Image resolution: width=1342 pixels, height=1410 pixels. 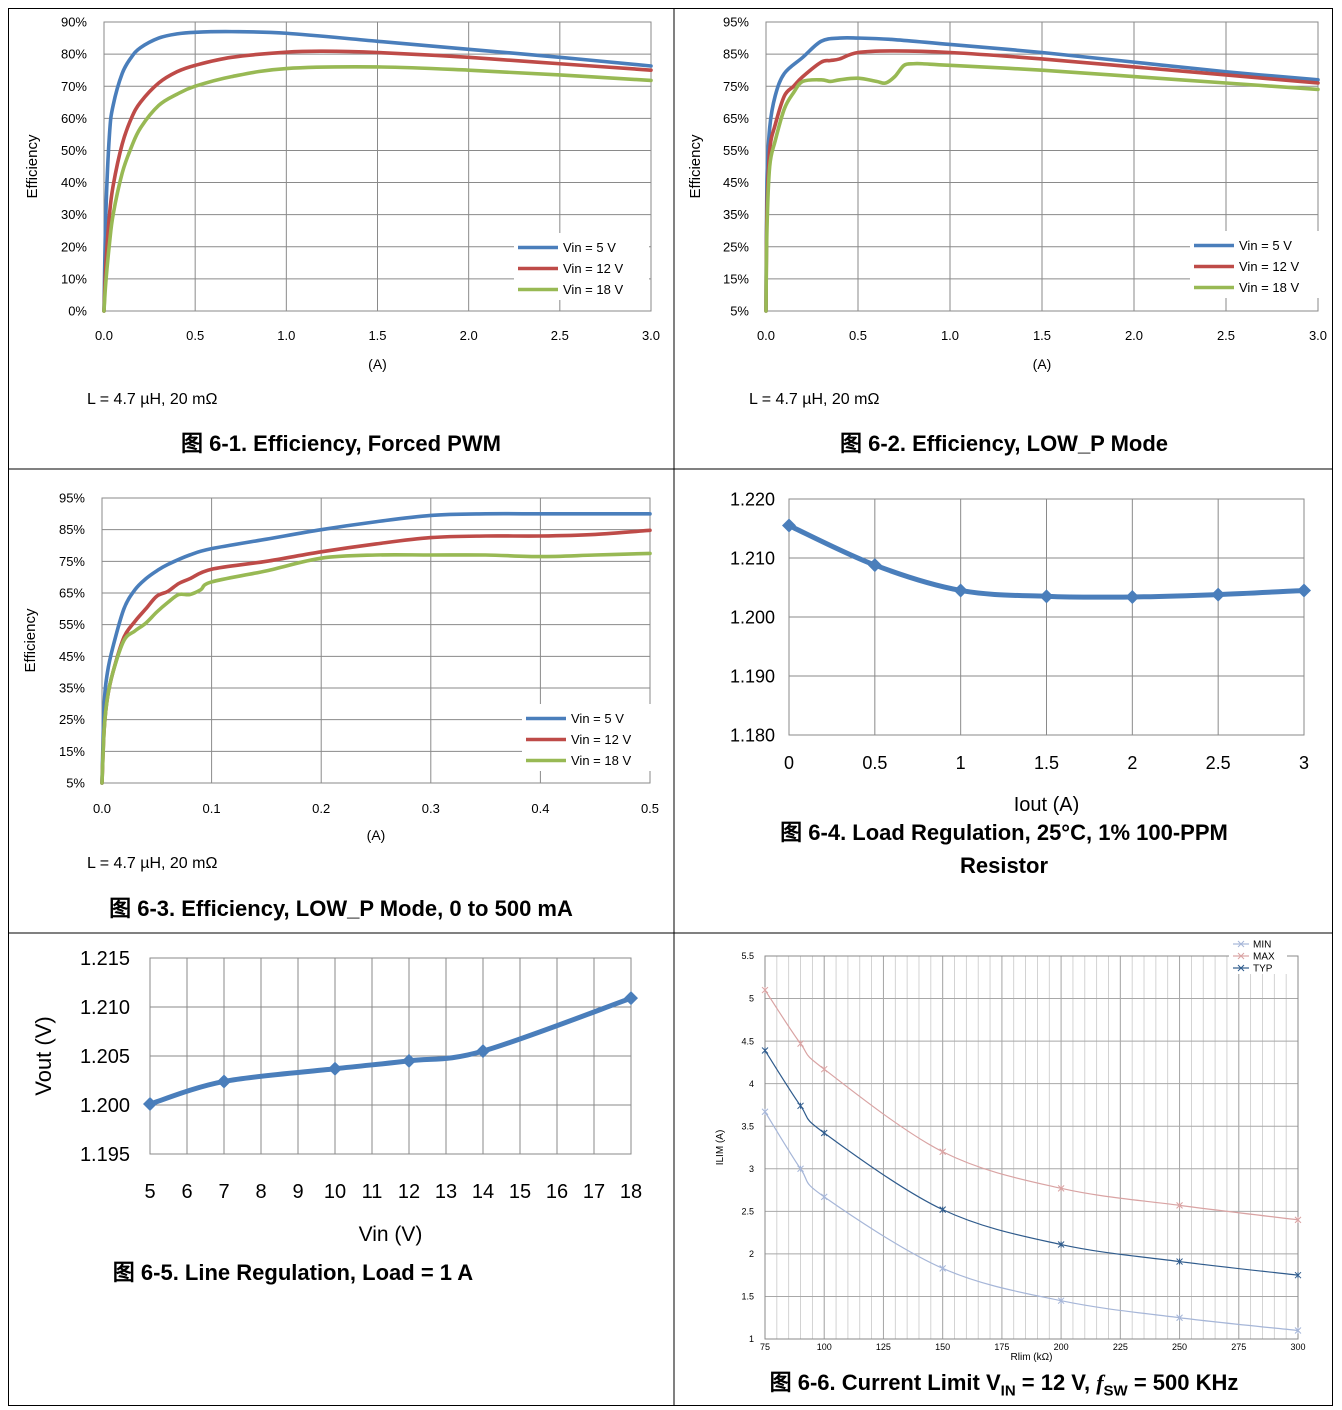 What do you see at coordinates (223, 1192) in the screenshot?
I see `x-tick-label: 7` at bounding box center [223, 1192].